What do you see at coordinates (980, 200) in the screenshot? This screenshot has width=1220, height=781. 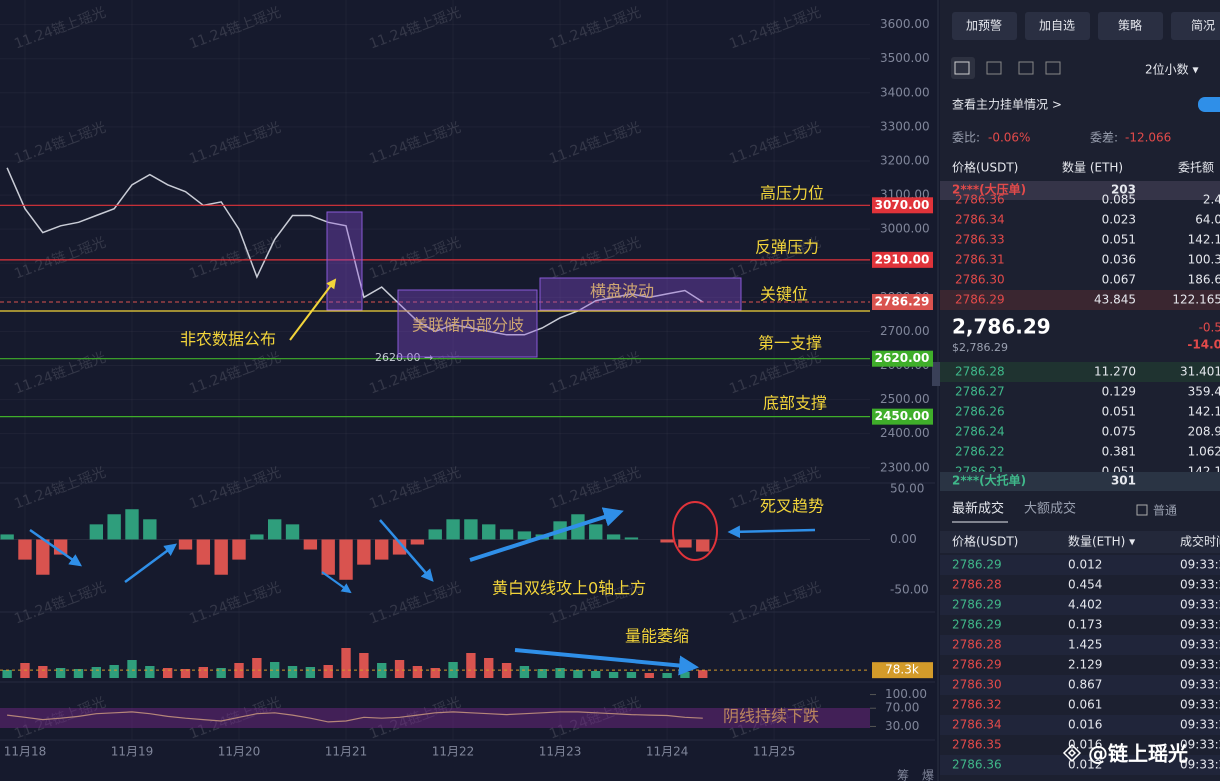 I see `book-price: 2786.36` at bounding box center [980, 200].